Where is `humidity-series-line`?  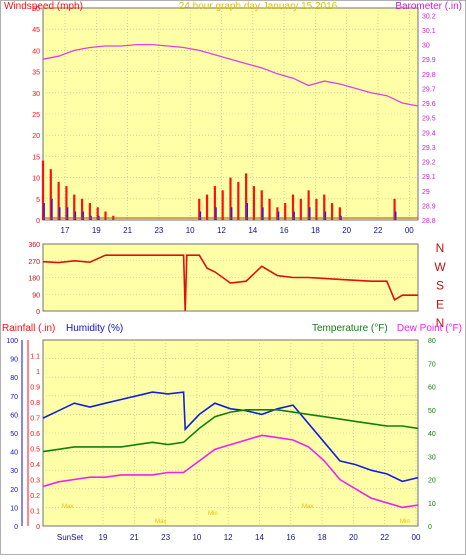 humidity-series-line is located at coordinates (230, 437).